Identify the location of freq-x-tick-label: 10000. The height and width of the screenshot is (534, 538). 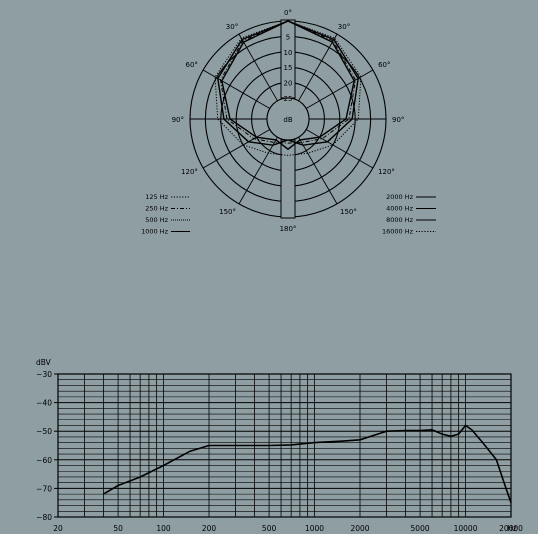
(466, 528).